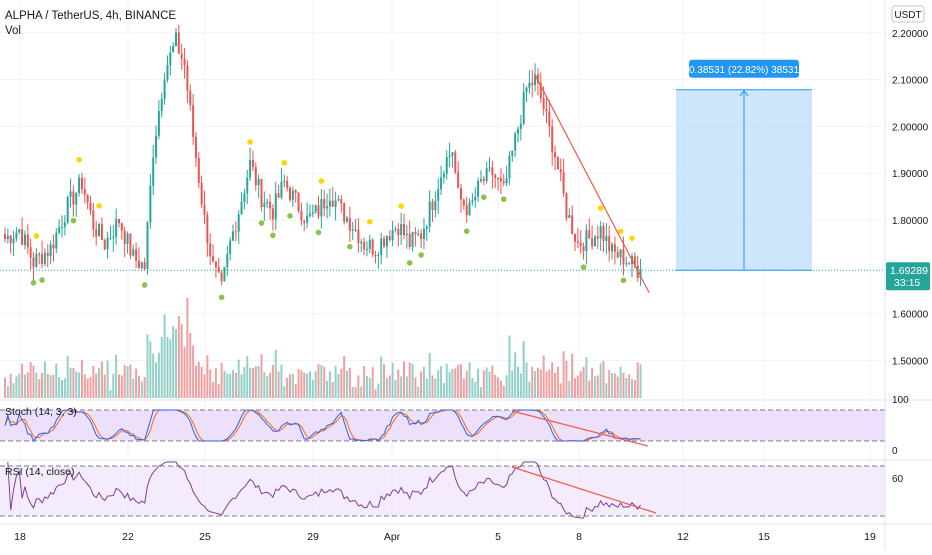 This screenshot has width=932, height=555. What do you see at coordinates (90, 16) in the screenshot?
I see `symbol-title: ALPHA / TetherUS, 4h, BINANCE` at bounding box center [90, 16].